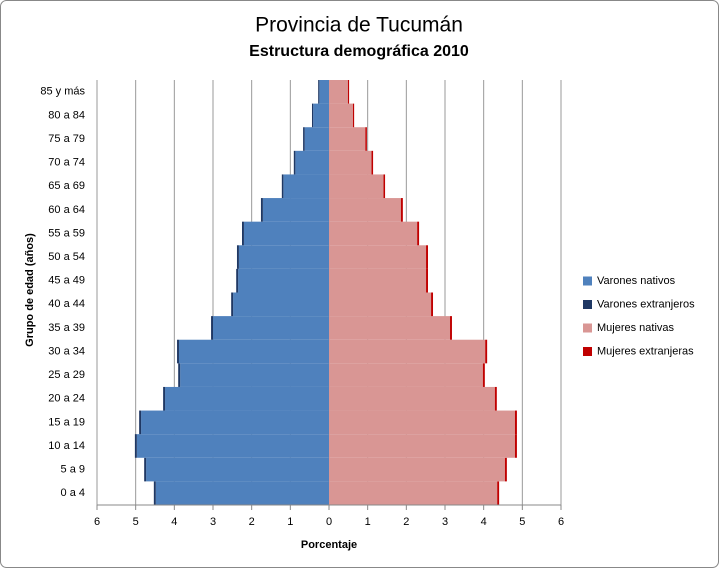  What do you see at coordinates (329, 545) in the screenshot?
I see `x-axis-label: Porcentaje` at bounding box center [329, 545].